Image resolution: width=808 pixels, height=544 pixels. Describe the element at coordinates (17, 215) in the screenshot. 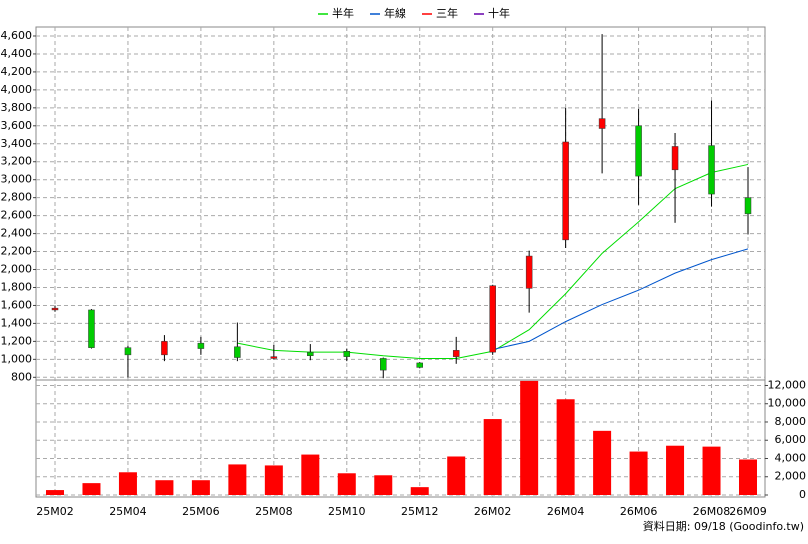

I see `y-tick-label: 2,600` at that location.